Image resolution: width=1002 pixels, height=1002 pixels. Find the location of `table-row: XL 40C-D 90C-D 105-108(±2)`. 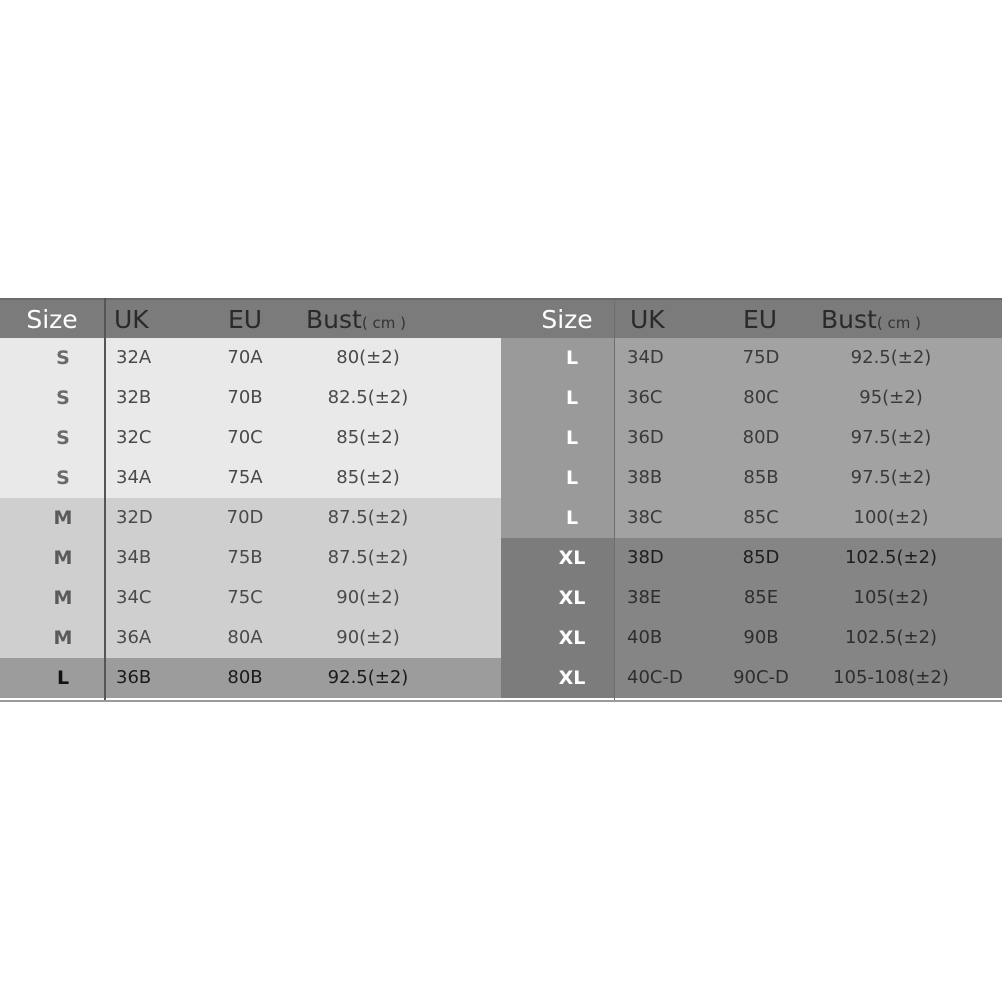

table-row: XL 40C-D 90C-D 105-108(±2) is located at coordinates (751, 678).